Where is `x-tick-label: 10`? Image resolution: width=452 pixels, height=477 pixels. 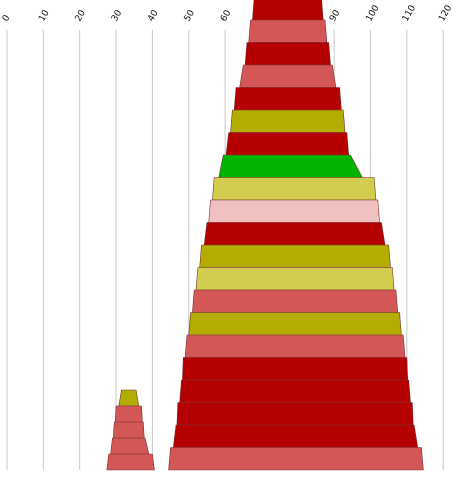
x-tick-label: 10 is located at coordinates (44, 15).